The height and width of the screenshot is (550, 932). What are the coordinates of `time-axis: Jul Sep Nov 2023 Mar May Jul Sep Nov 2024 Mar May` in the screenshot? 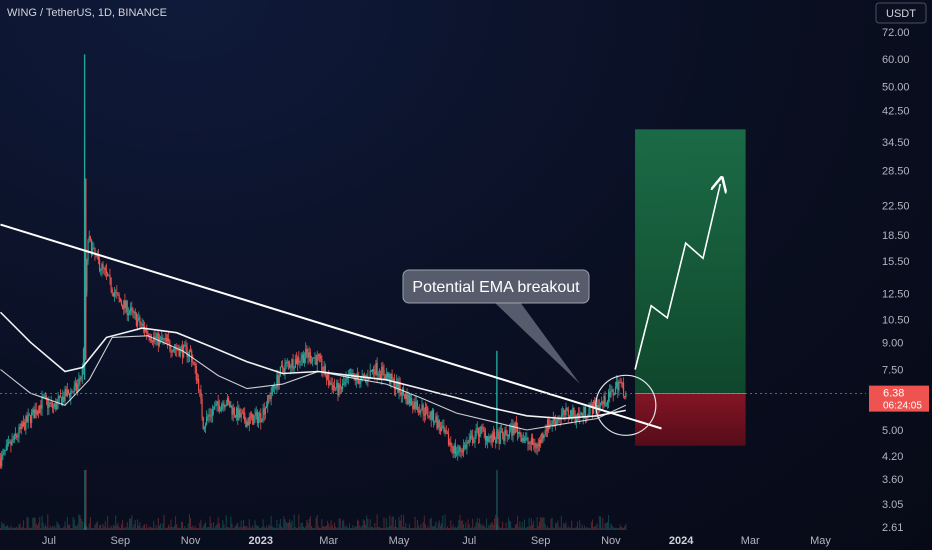 It's located at (436, 541).